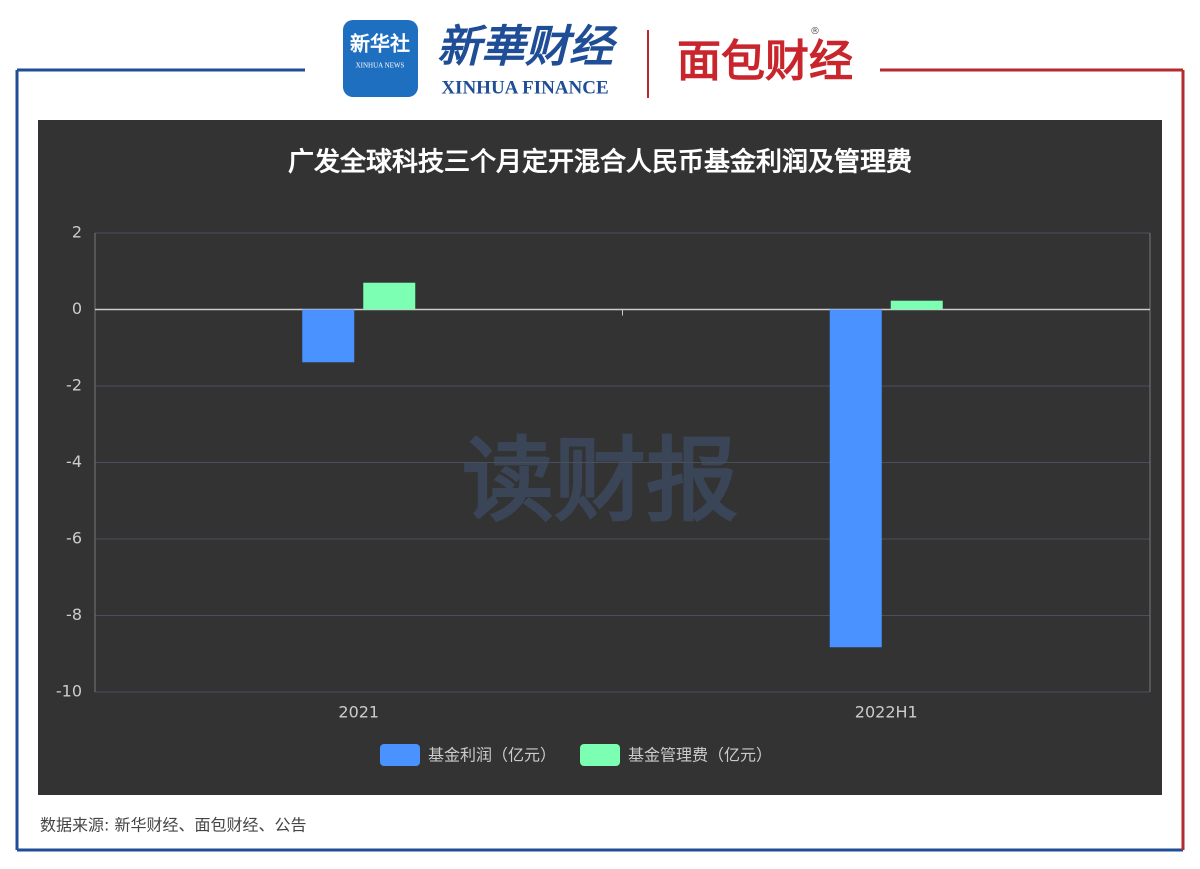 This screenshot has width=1200, height=869. Describe the element at coordinates (380, 66) in the screenshot. I see `logo-sub: XINHUA NEWS` at that location.